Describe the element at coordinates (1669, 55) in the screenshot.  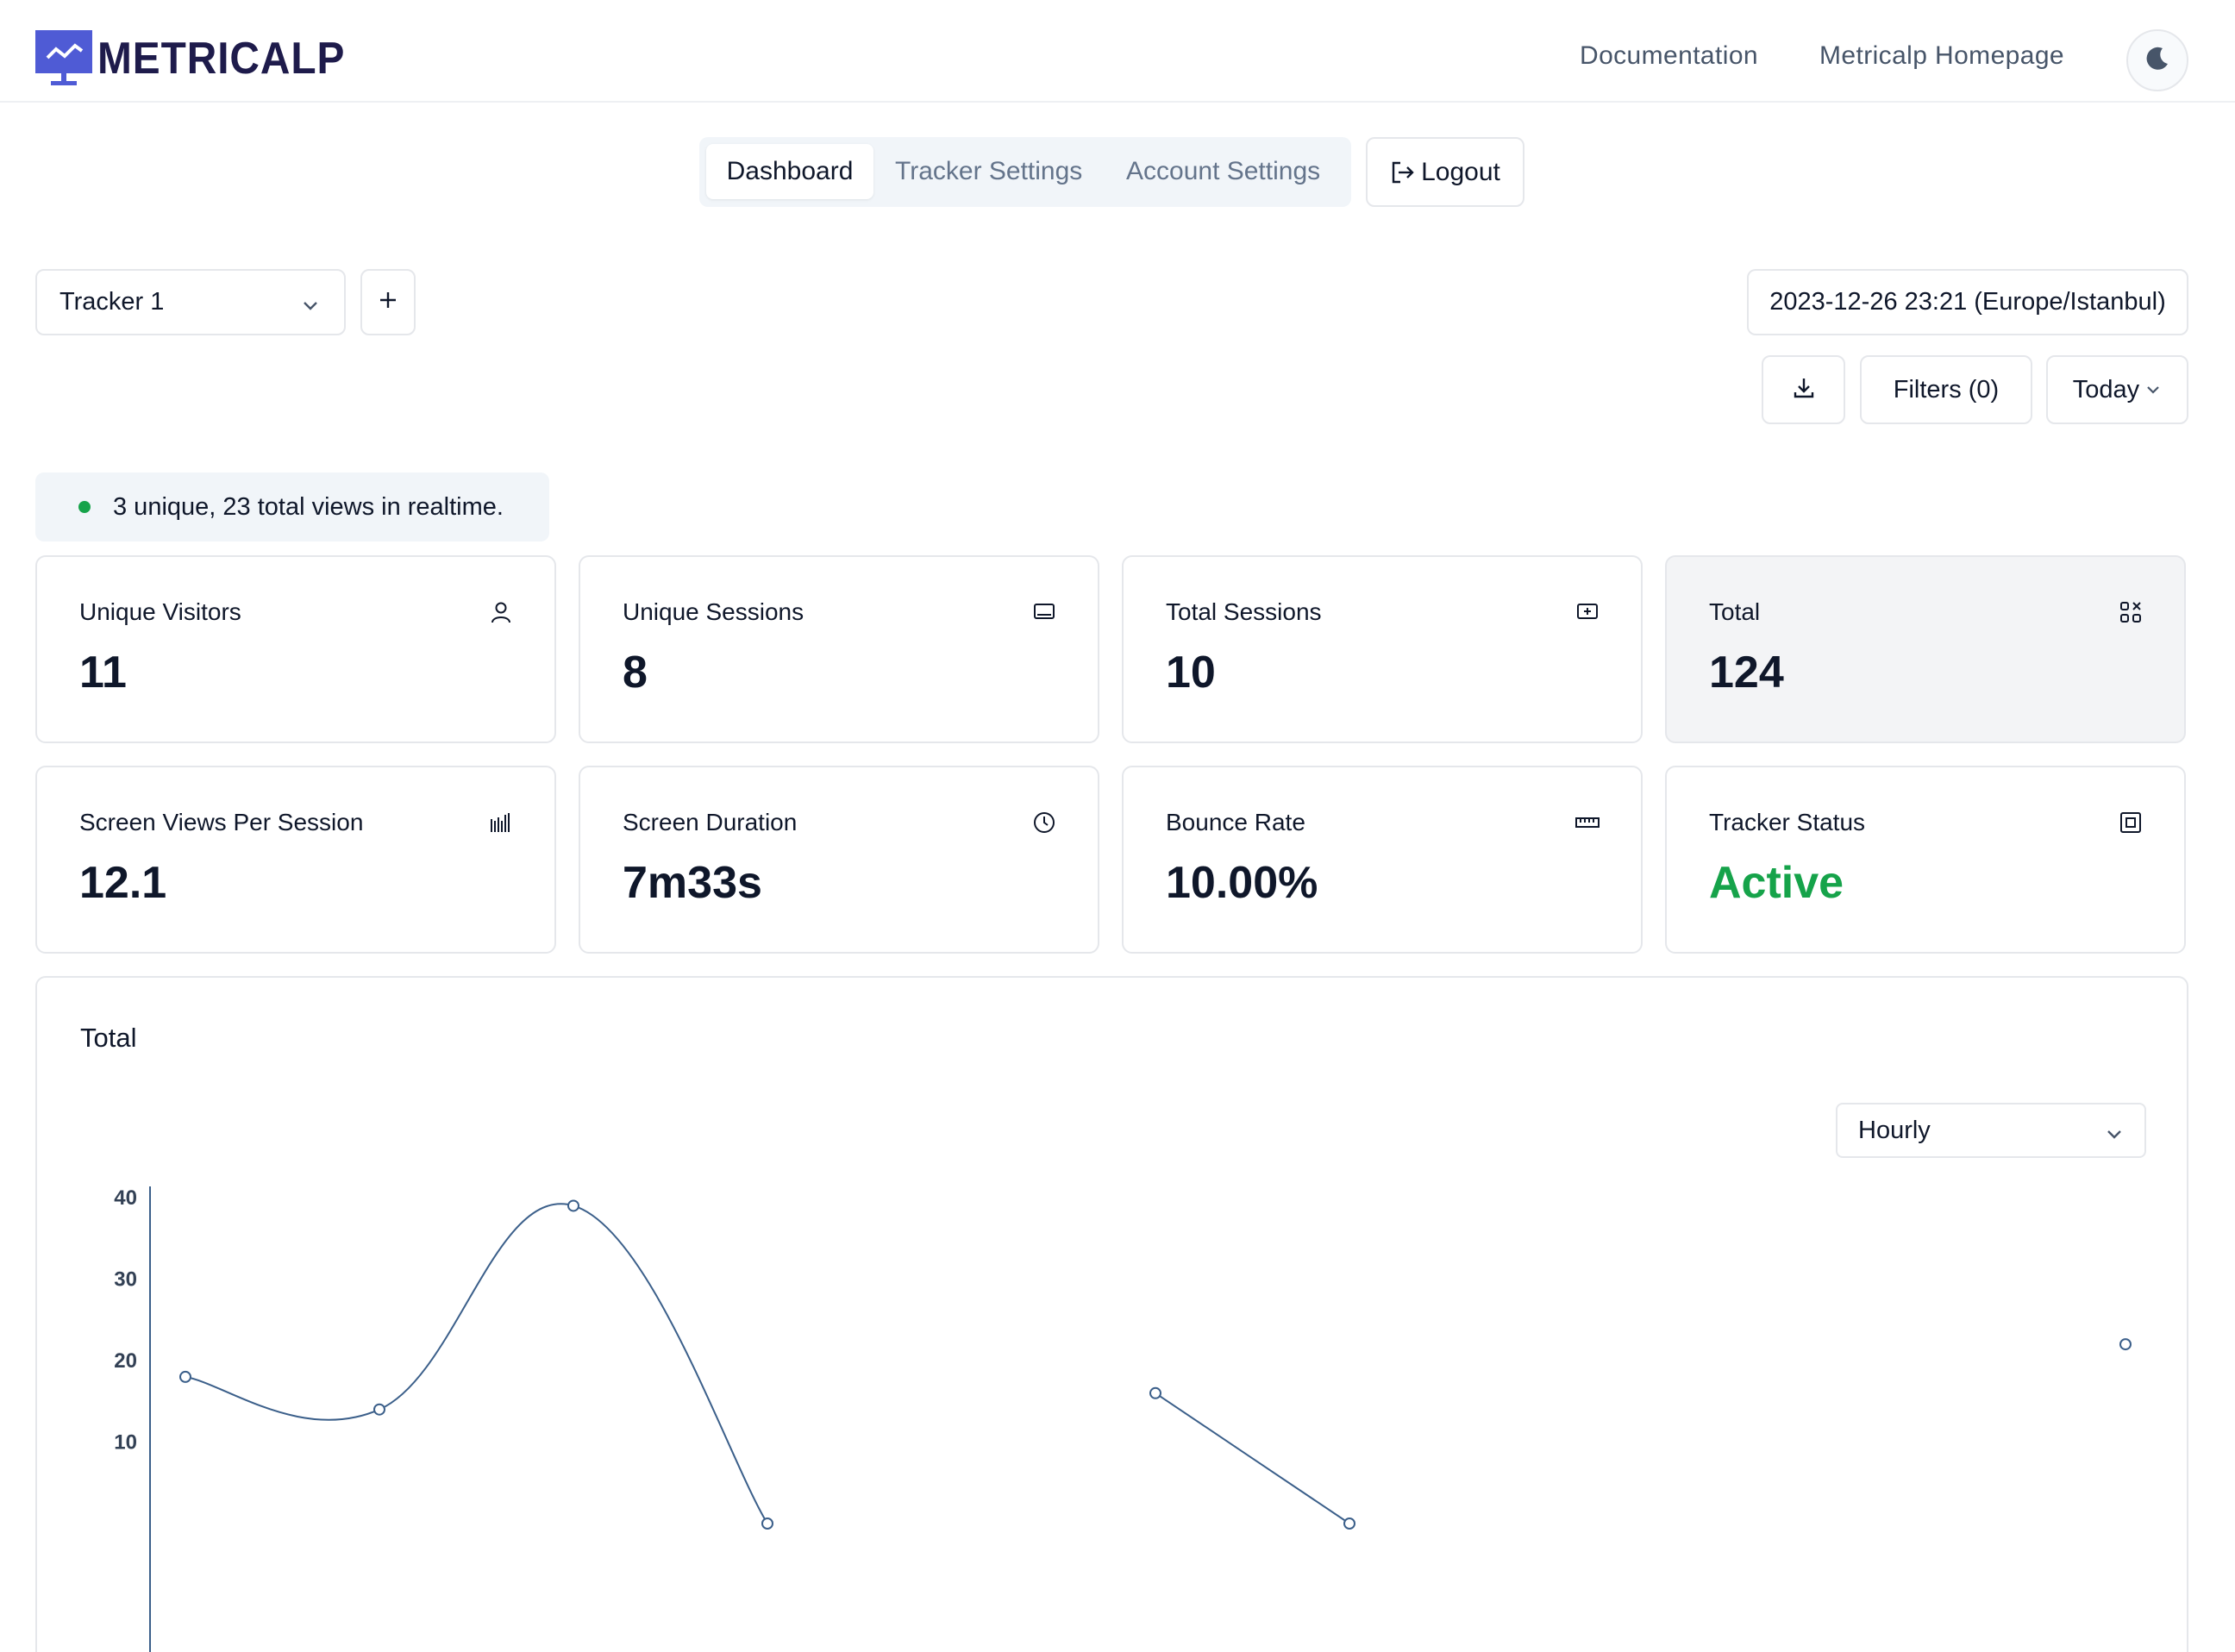
I see `documentation-link: Documentation` at that location.